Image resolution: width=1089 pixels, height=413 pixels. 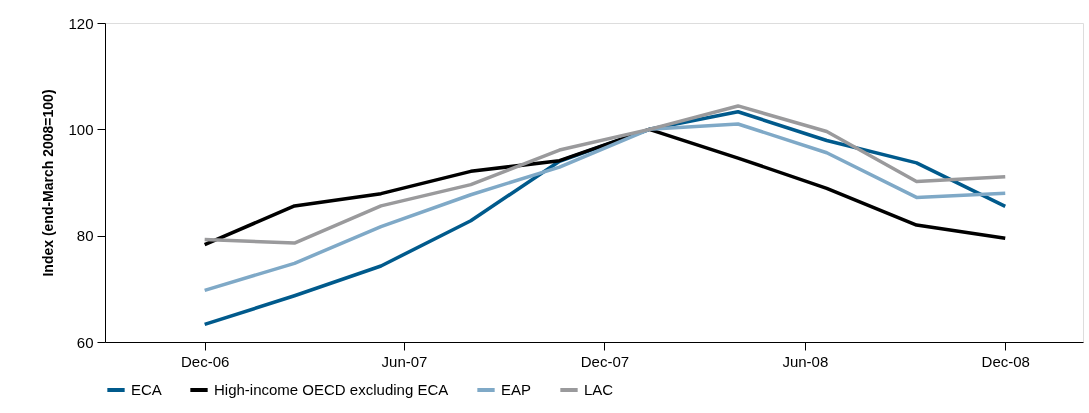 What do you see at coordinates (85, 236) in the screenshot?
I see `y-tick-label: 80` at bounding box center [85, 236].